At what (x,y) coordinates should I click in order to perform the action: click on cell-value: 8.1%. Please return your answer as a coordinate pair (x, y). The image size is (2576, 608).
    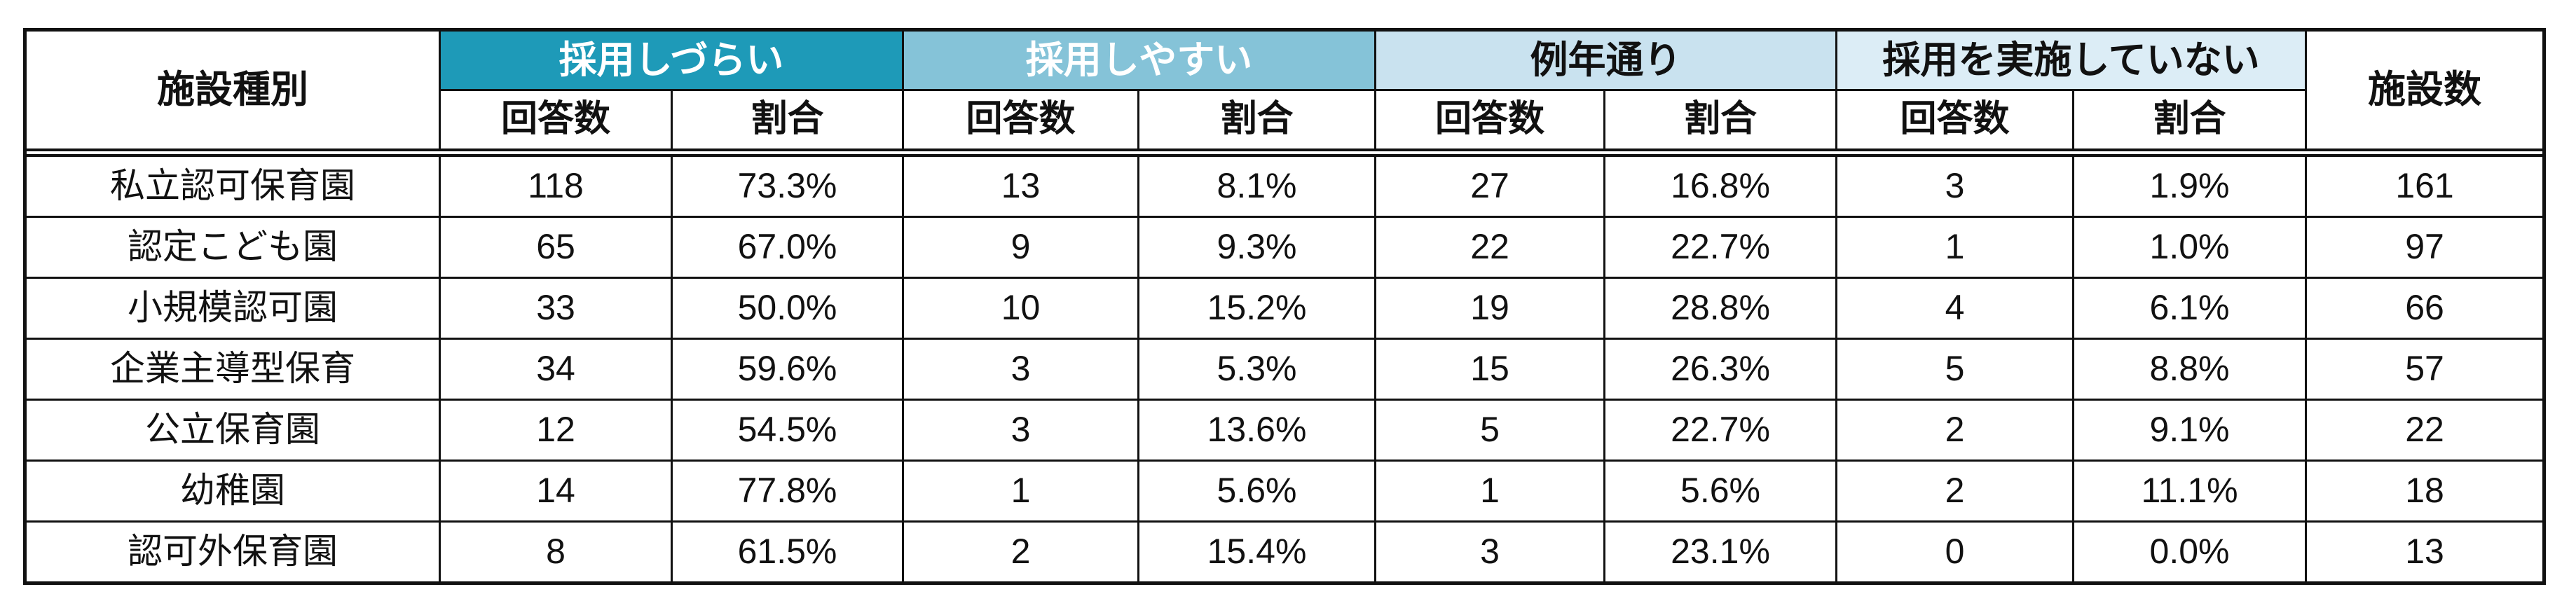
    Looking at the image, I should click on (1257, 186).